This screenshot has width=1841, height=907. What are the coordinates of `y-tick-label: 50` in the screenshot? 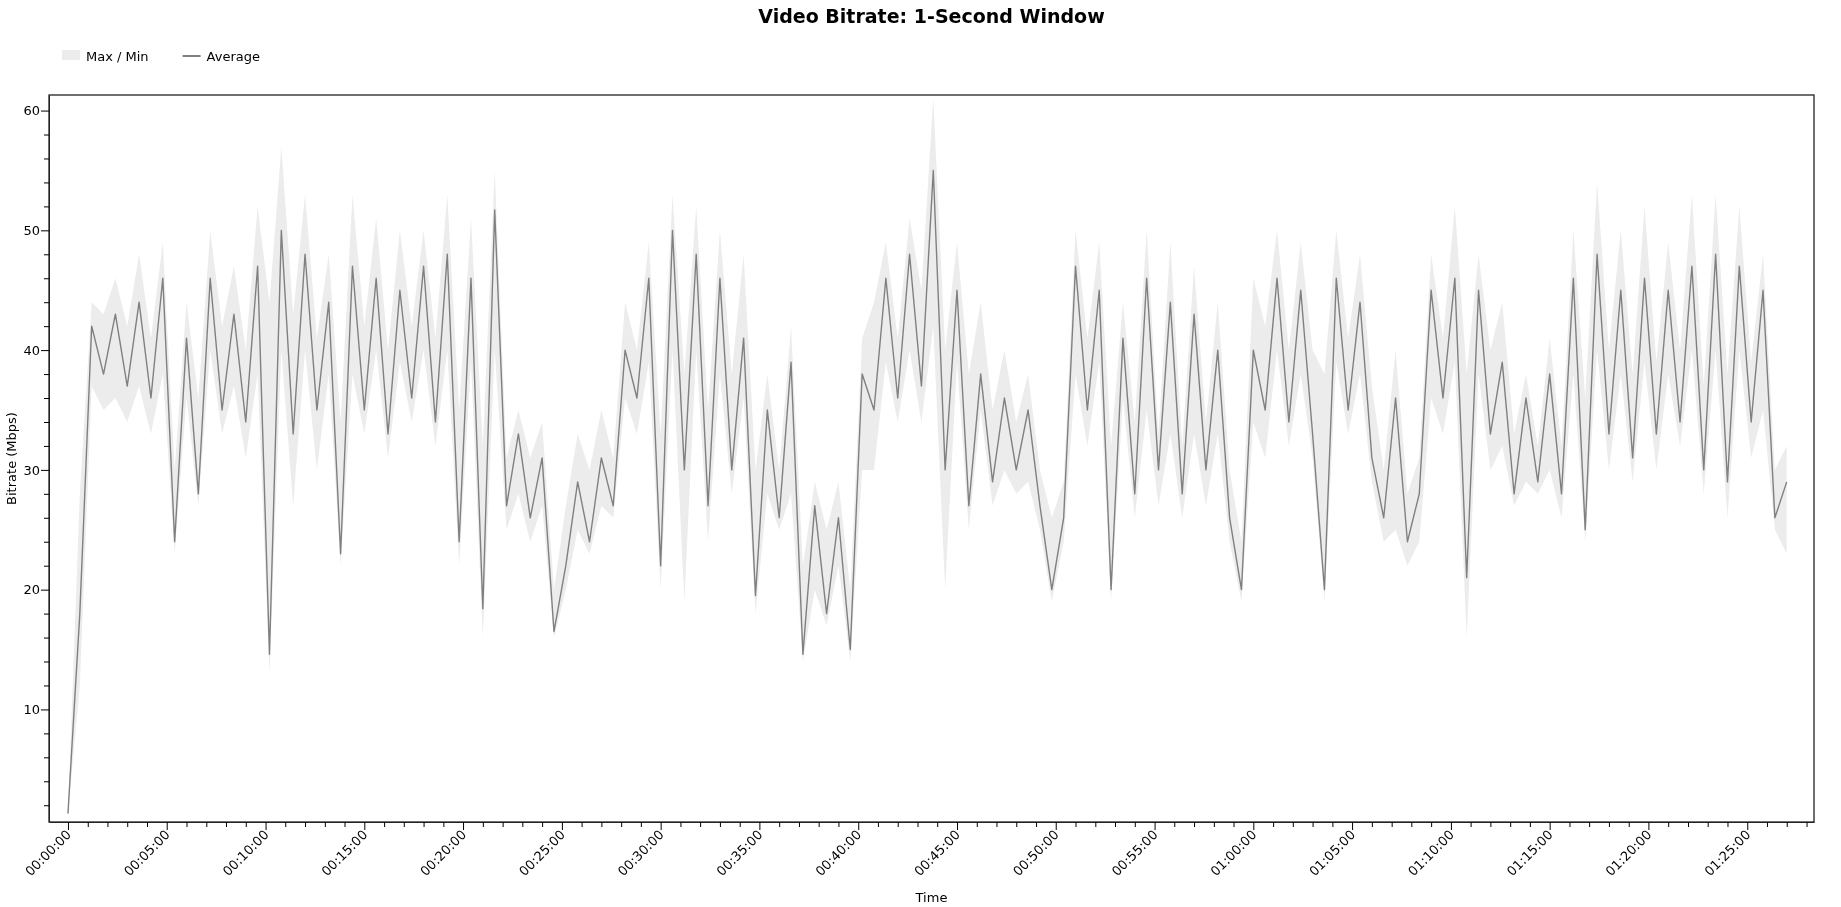 It's located at (31, 230).